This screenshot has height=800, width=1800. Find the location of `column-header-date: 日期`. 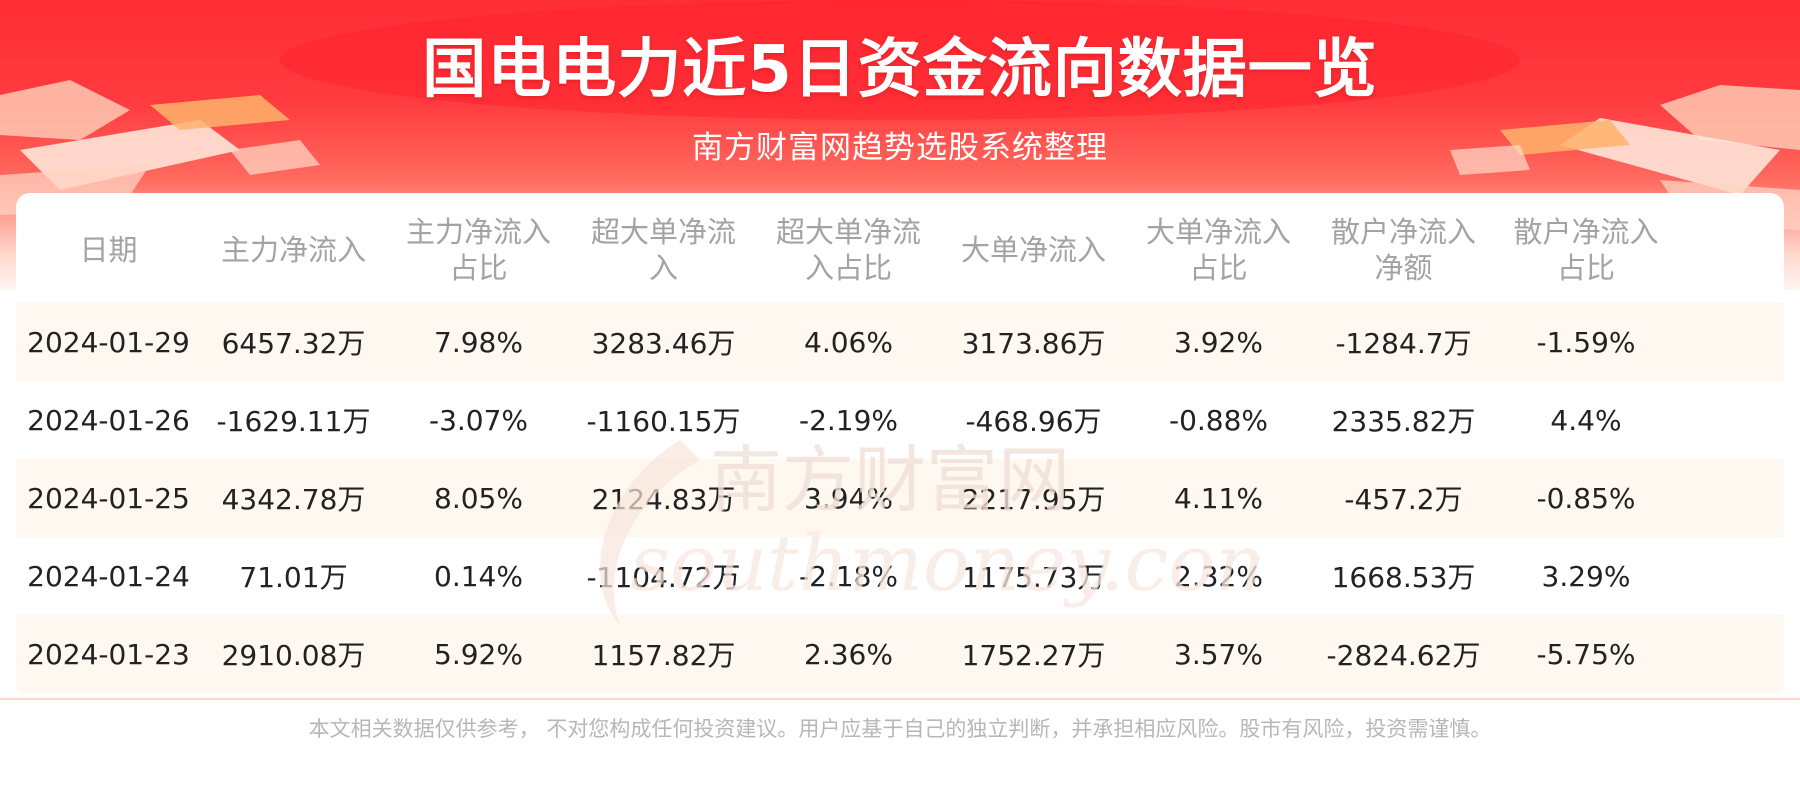

column-header-date: 日期 is located at coordinates (108, 250).